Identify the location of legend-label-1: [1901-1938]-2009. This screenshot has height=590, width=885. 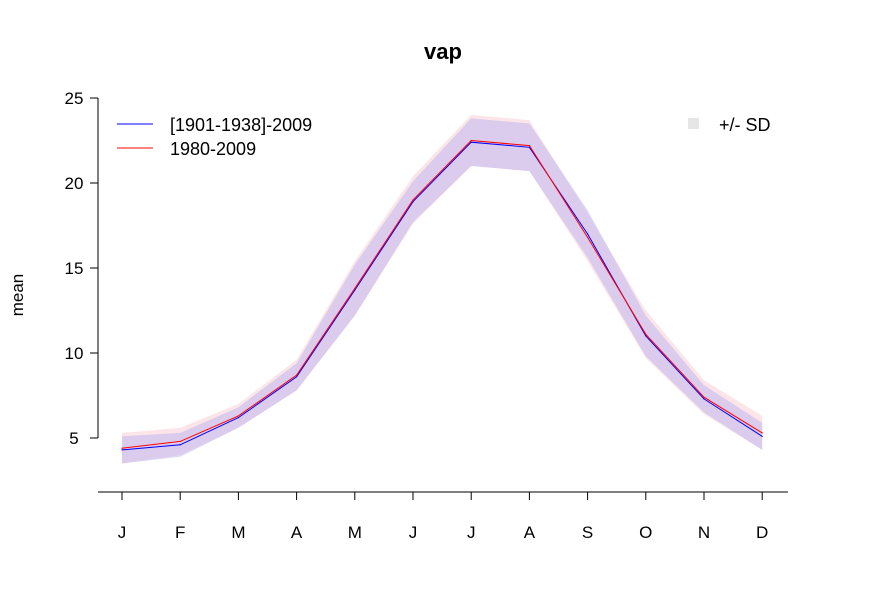
(241, 125).